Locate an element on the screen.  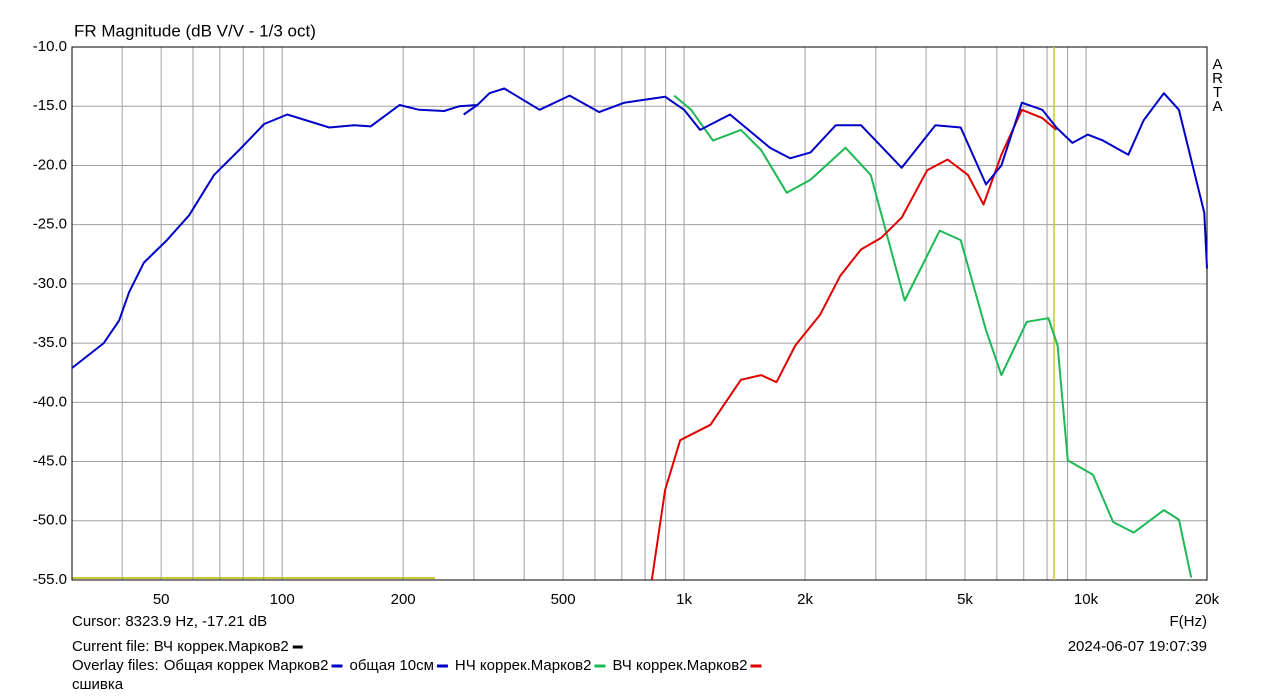
chart-title: FR Magnitude (dB V/V - 1/3 oct) is located at coordinates (195, 30).